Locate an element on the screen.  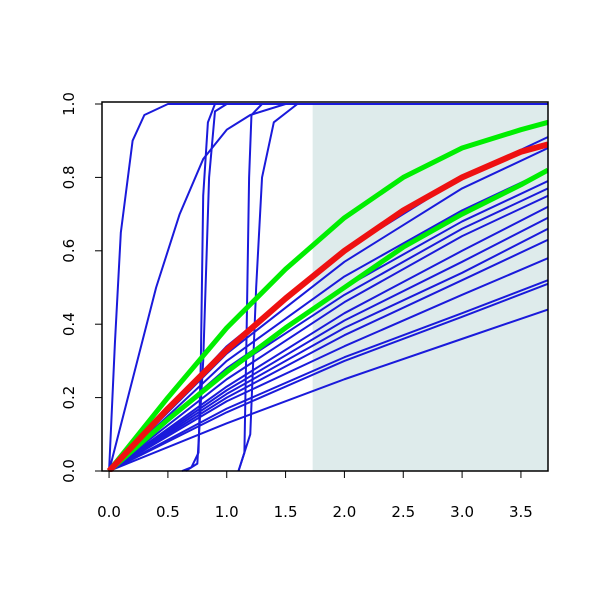
y-tick-label: 0.4 is located at coordinates (69, 324).